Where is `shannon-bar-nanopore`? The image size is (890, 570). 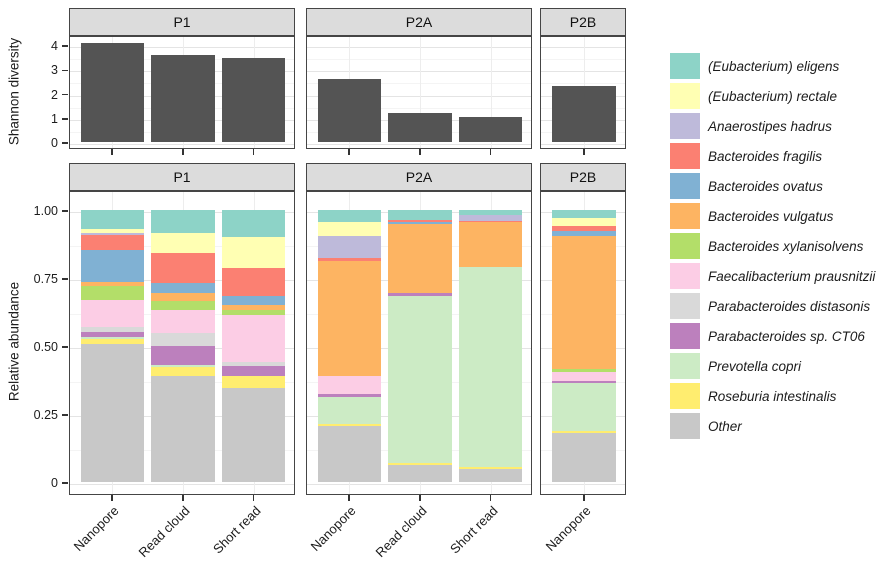 shannon-bar-nanopore is located at coordinates (112, 92).